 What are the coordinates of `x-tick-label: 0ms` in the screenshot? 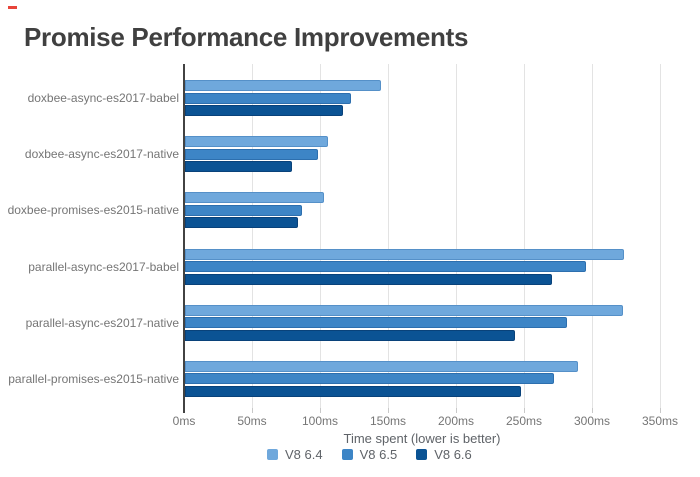 It's located at (184, 421).